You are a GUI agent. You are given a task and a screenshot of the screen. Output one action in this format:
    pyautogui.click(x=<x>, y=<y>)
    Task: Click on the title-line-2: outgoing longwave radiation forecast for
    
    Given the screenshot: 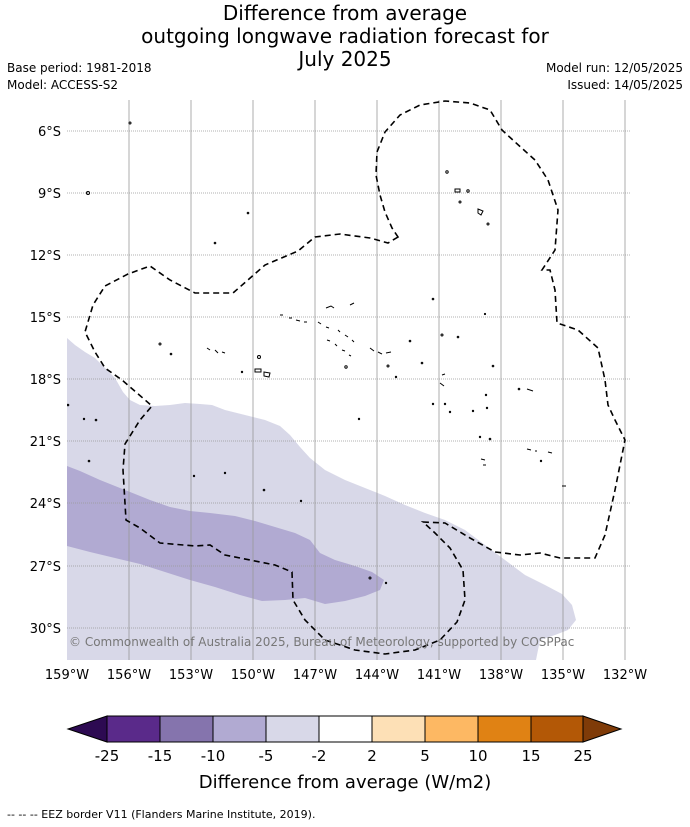 What is the action you would take?
    pyautogui.click(x=345, y=36)
    